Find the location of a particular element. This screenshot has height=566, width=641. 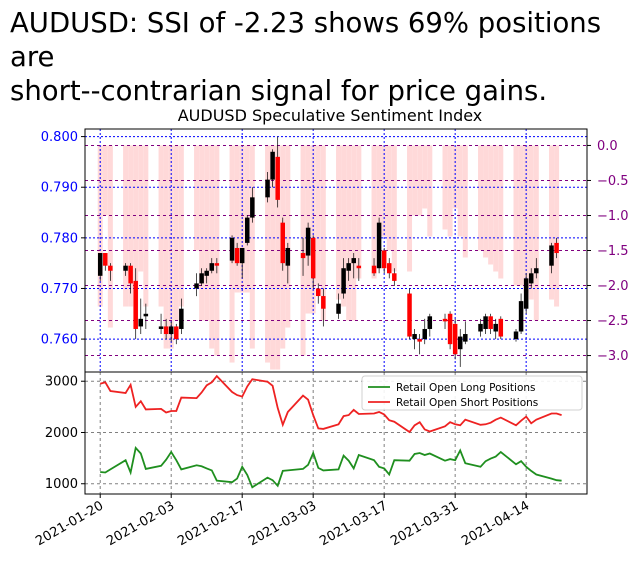

ssi-tick-label: −2.0 is located at coordinates (613, 286).